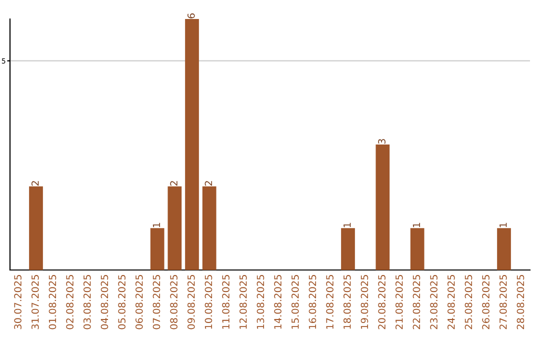 Image resolution: width=540 pixels, height=340 pixels. What do you see at coordinates (260, 302) in the screenshot?
I see `x-tick-label: 13.08.2025` at bounding box center [260, 302].